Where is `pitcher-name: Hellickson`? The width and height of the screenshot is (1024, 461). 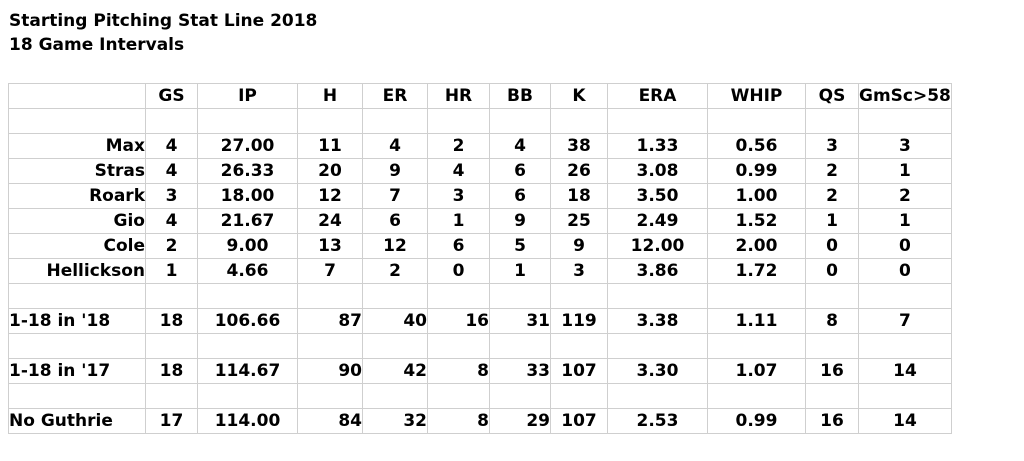 pitcher-name: Hellickson is located at coordinates (77, 271).